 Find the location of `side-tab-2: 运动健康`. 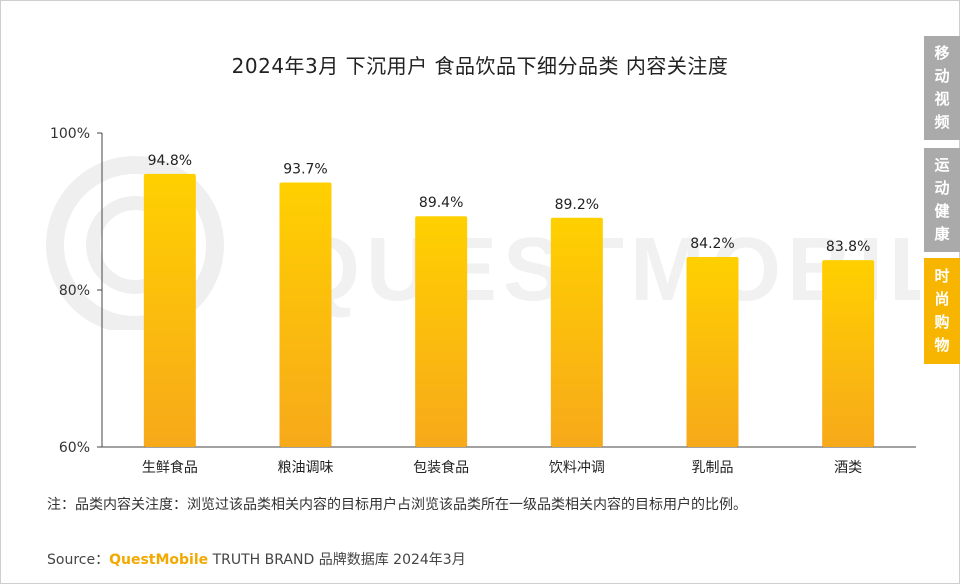

side-tab-2: 运动健康 is located at coordinates (942, 200).